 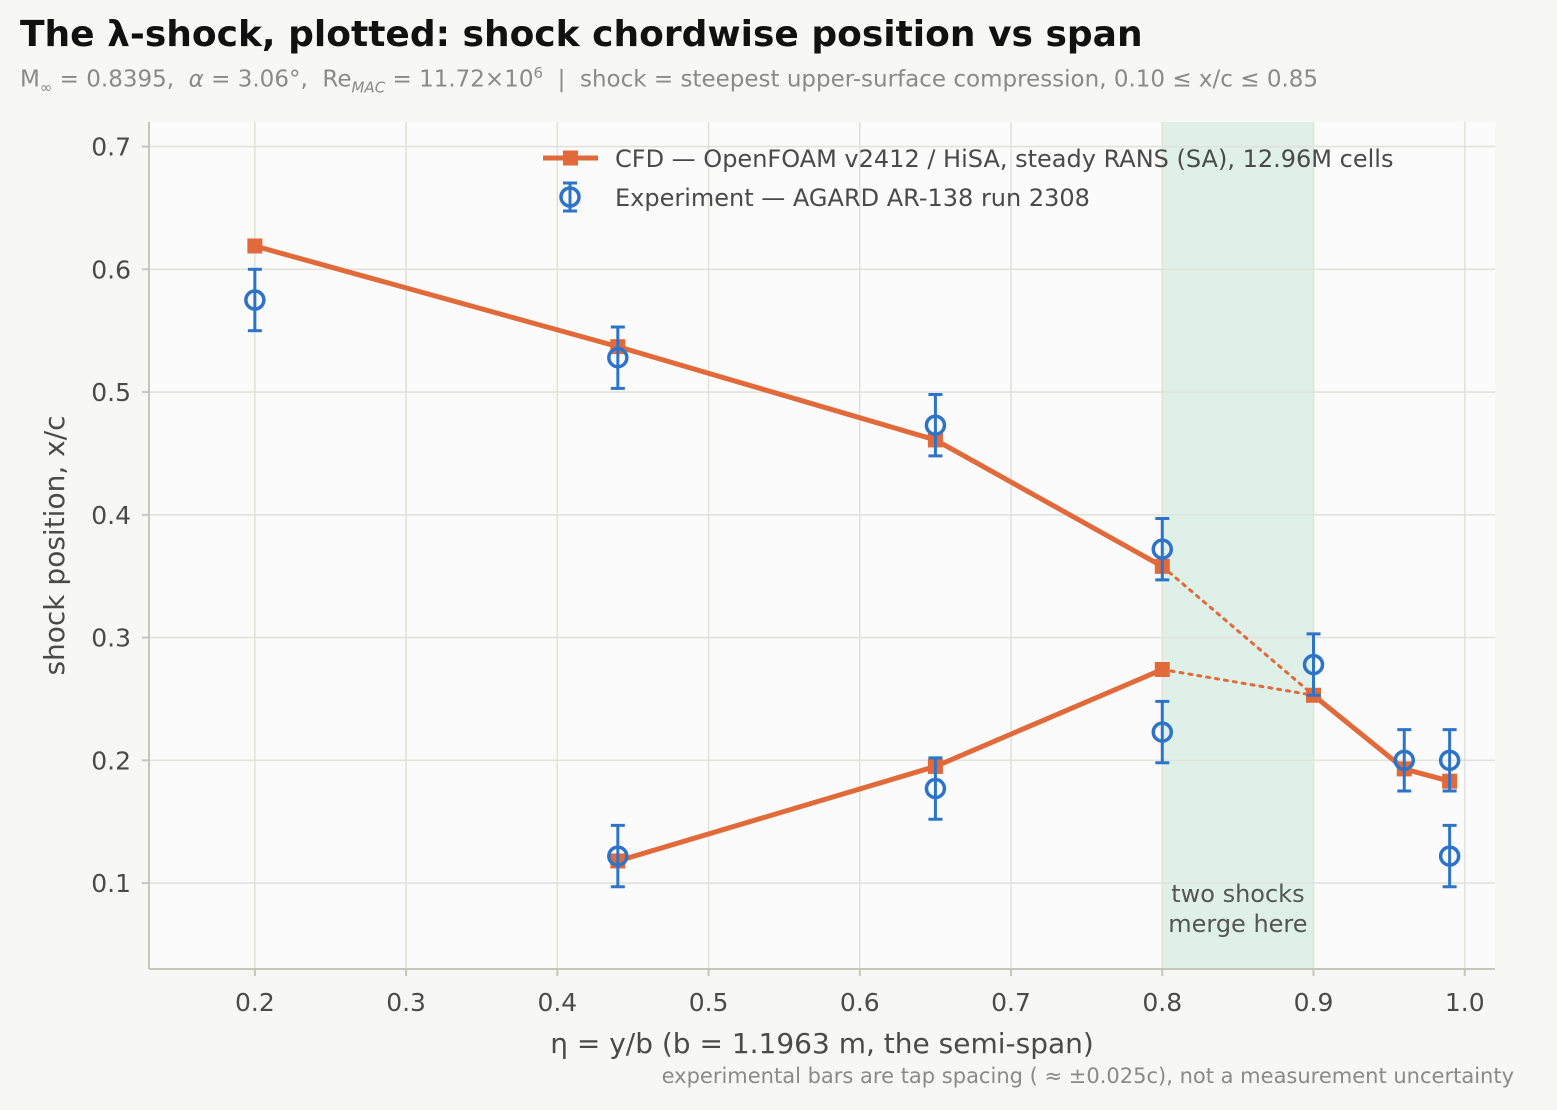 I want to click on legend-exp-marker, so click(x=570, y=197).